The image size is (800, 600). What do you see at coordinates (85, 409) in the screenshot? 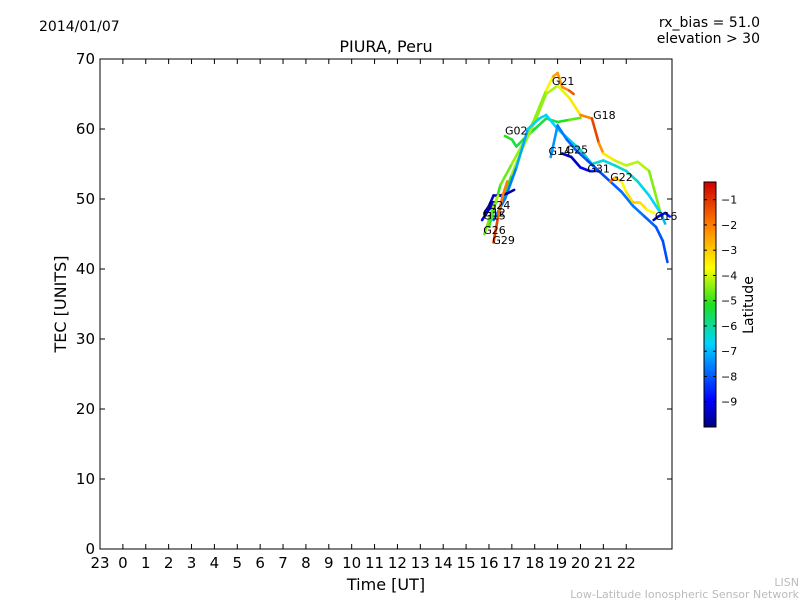
I see `y-tick-label: 20` at bounding box center [85, 409].